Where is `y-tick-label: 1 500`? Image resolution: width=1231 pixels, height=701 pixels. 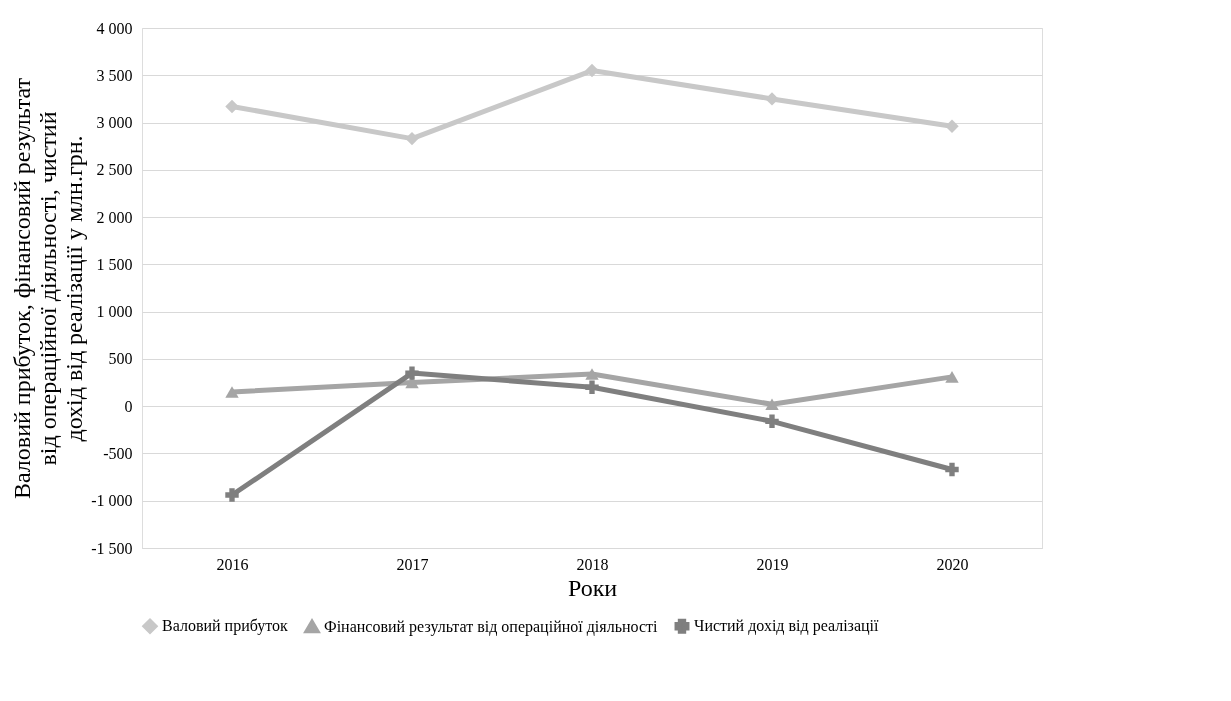 y-tick-label: 1 500 is located at coordinates (114, 264).